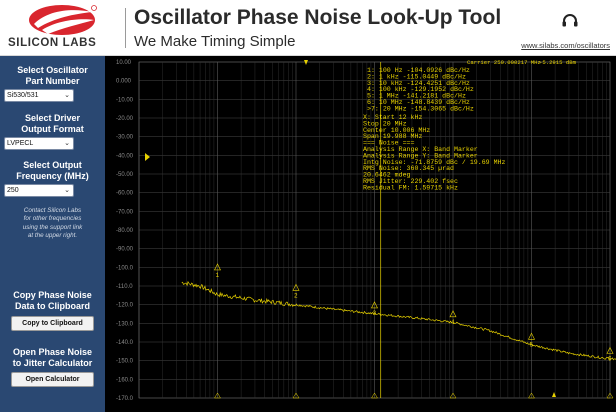 The width and height of the screenshot is (616, 412). Describe the element at coordinates (52, 165) in the screenshot. I see `output-frequency-label-line1: Select Output` at that location.